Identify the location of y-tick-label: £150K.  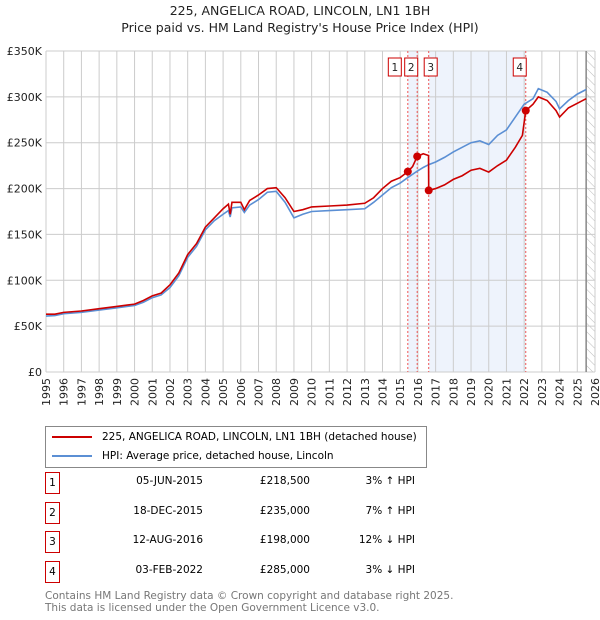
(25, 234).